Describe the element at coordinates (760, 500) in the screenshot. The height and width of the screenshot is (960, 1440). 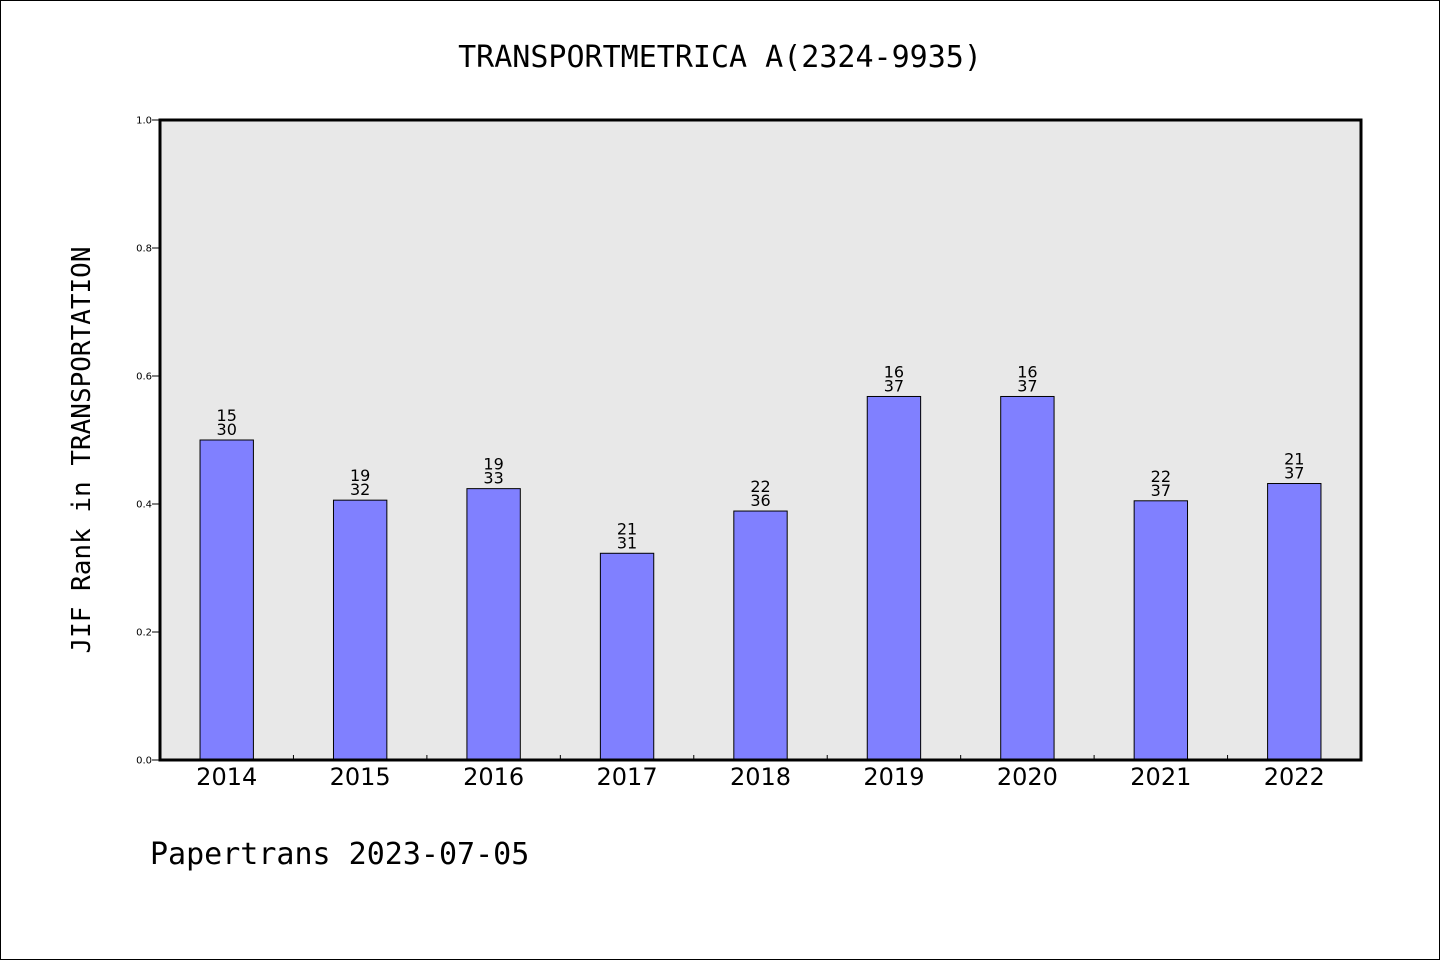
I see `bar-total-label: 36` at that location.